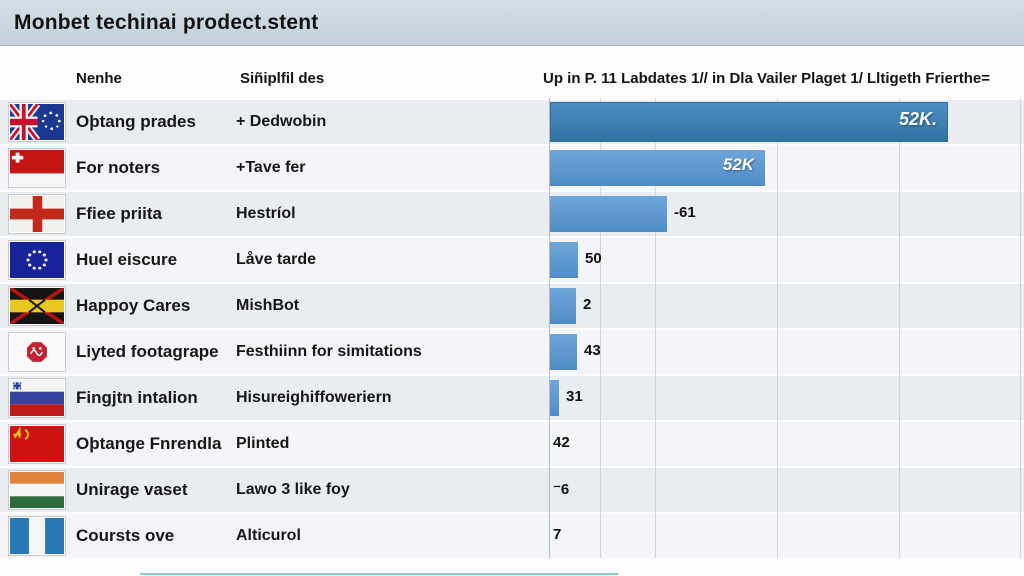 This screenshot has height=576, width=1024. Describe the element at coordinates (512, 214) in the screenshot. I see `table-row: Ffiee priita Hestríol -61` at that location.